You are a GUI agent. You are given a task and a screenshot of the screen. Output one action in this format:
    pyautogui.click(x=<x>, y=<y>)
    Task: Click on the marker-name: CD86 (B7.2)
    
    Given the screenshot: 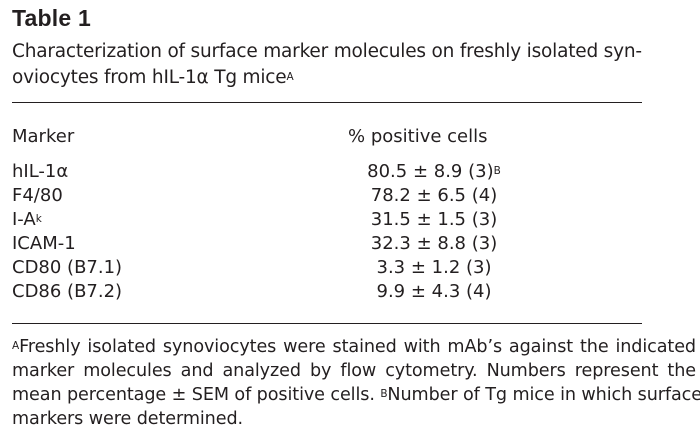 What is the action you would take?
    pyautogui.click(x=67, y=291)
    